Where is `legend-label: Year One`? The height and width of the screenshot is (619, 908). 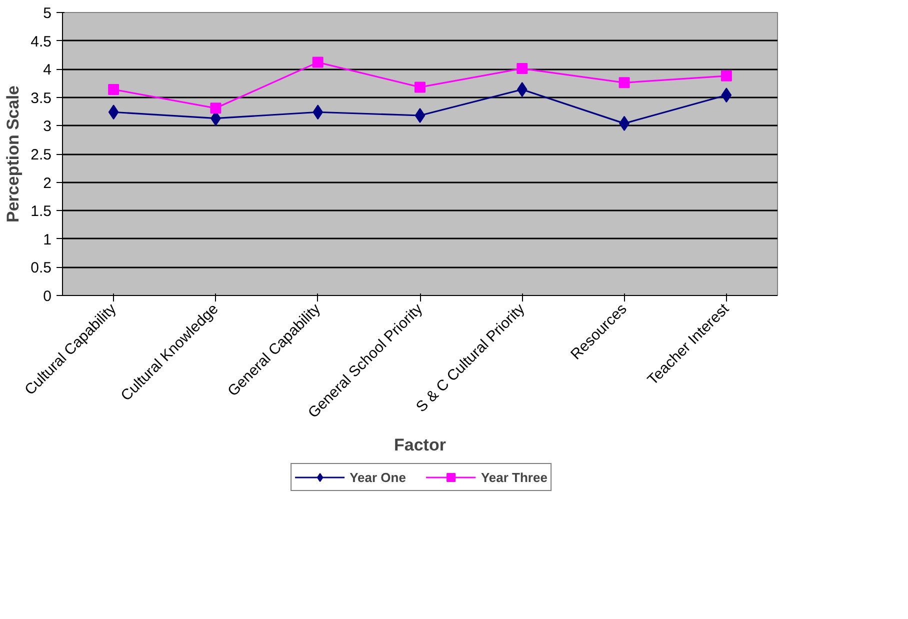
legend-label: Year One is located at coordinates (378, 477).